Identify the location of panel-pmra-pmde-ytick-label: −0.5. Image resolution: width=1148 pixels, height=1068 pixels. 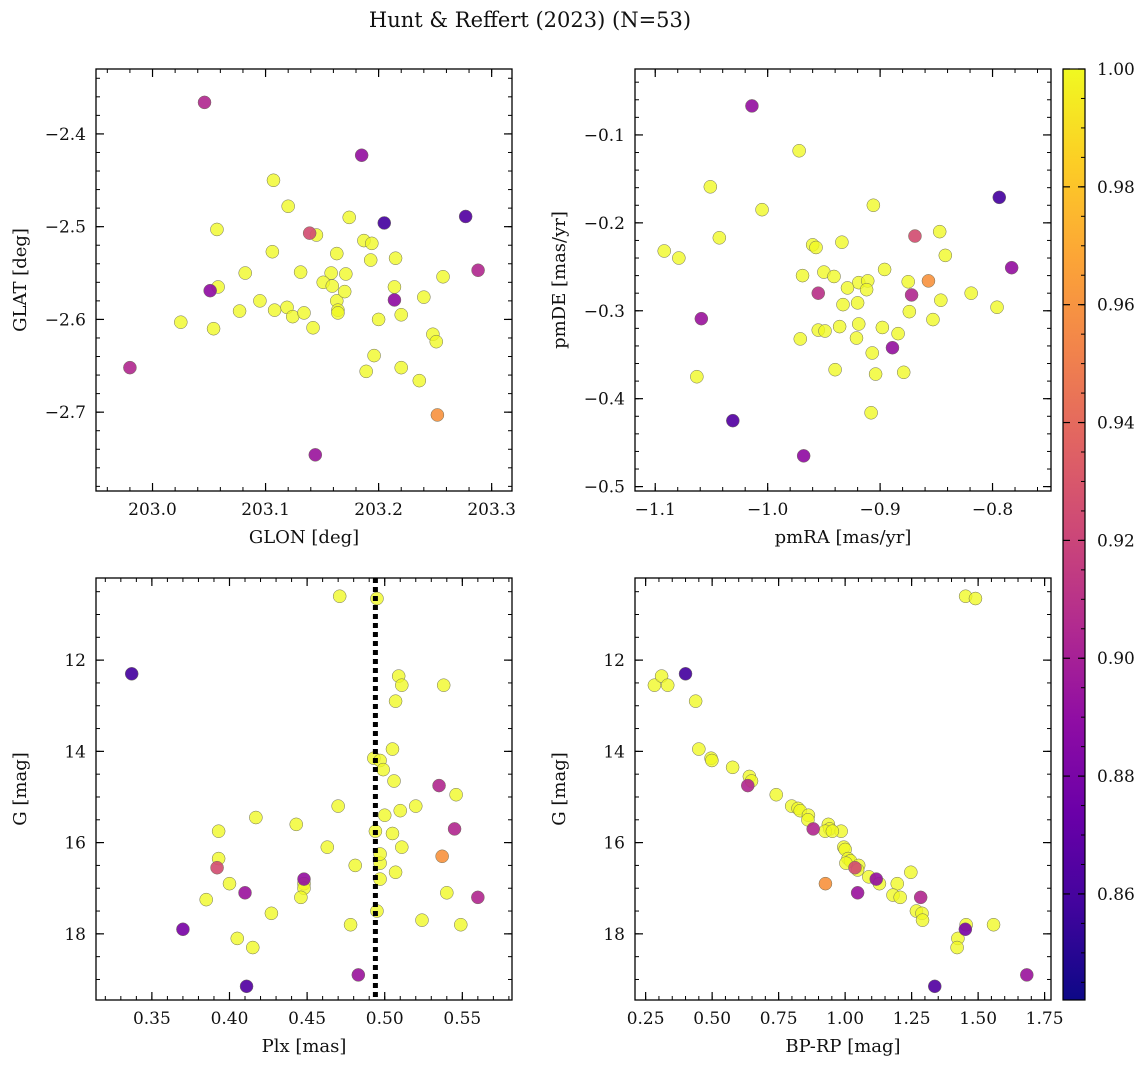
(604, 488).